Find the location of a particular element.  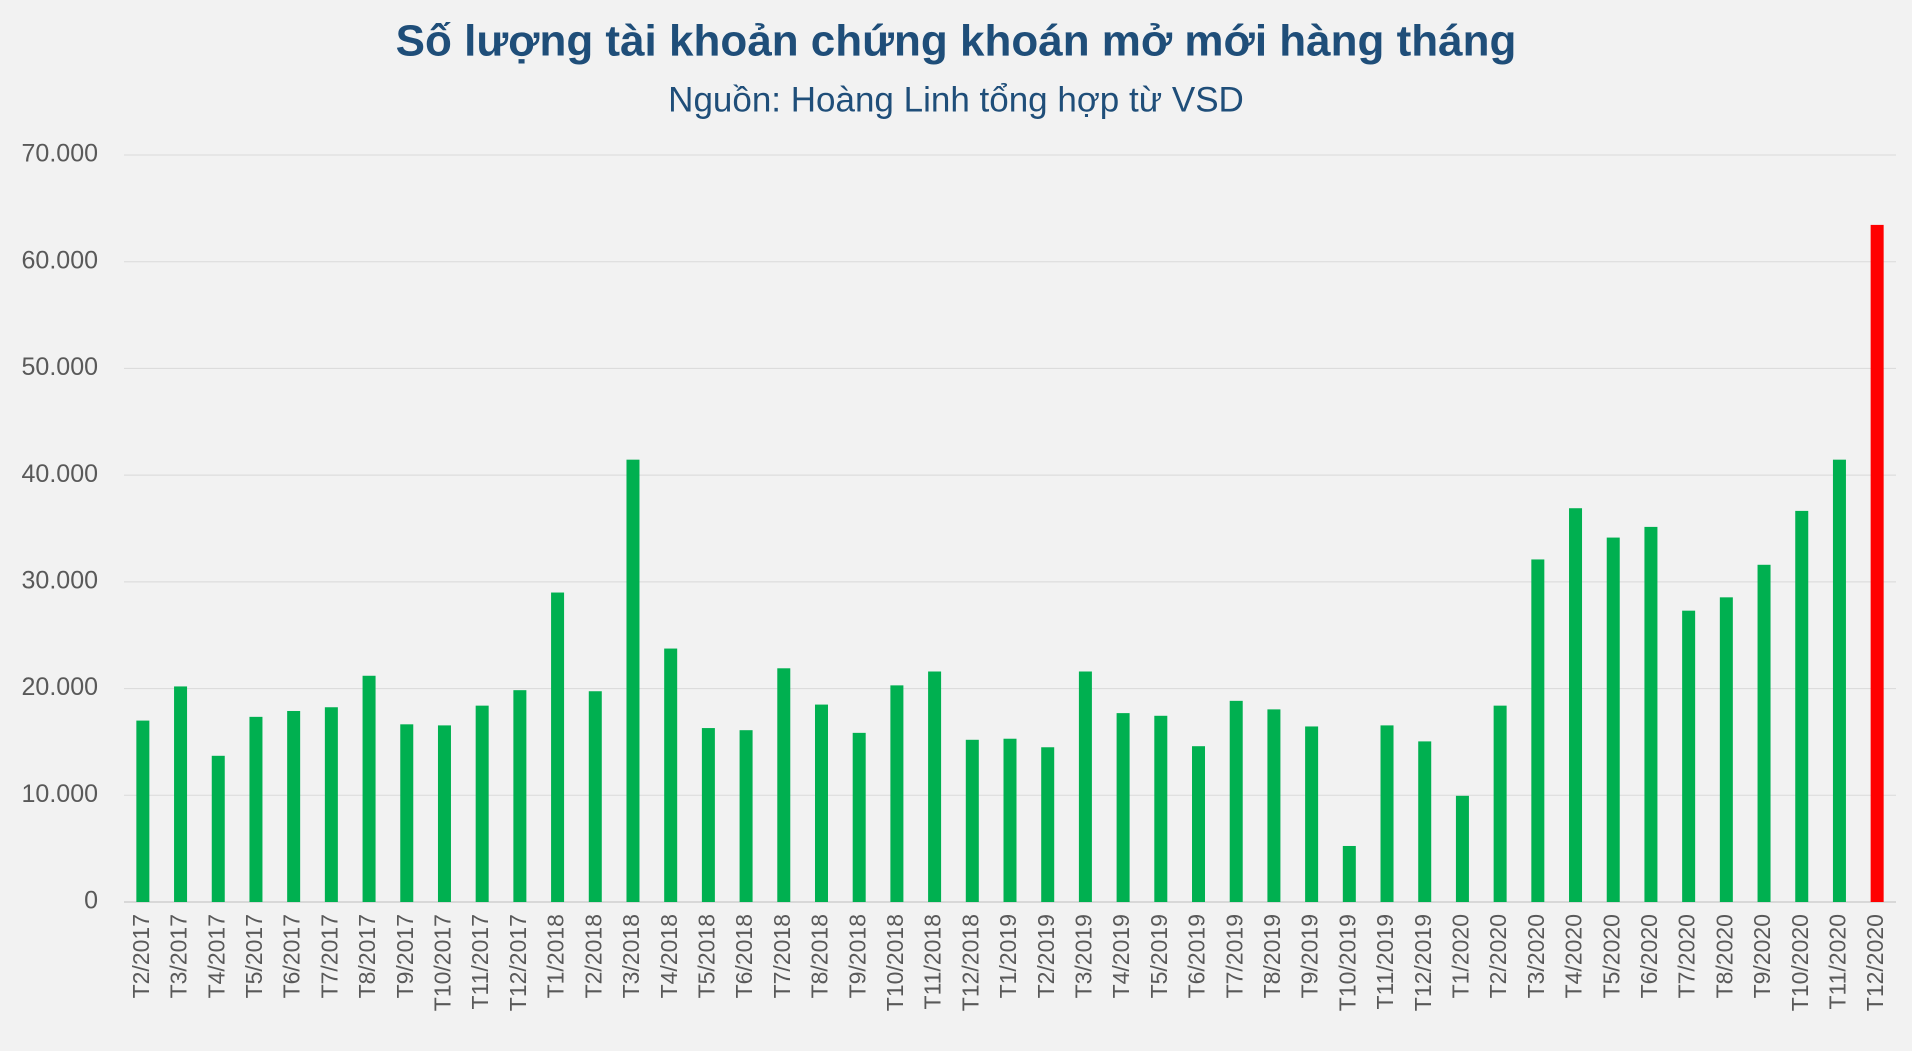

y-tick-label: 30.000 is located at coordinates (60, 580).